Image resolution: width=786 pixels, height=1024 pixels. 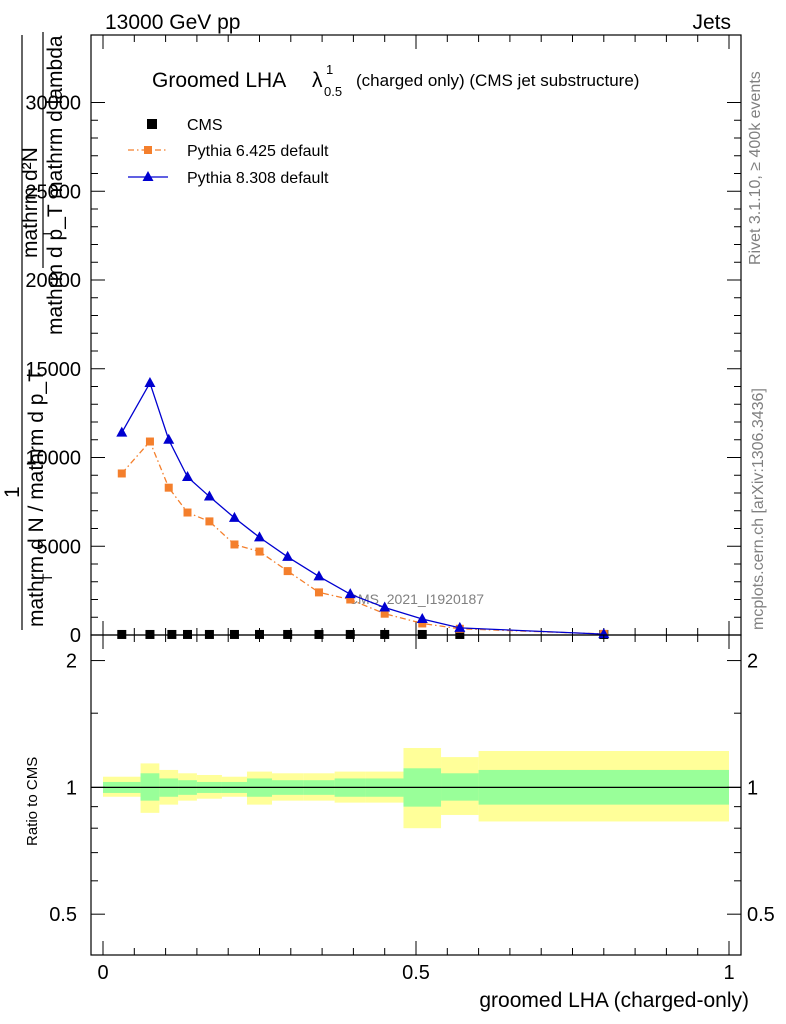 What do you see at coordinates (755, 168) in the screenshot?
I see `rivet-version-label: Rivet 3.1.10, ≥ 400k events` at bounding box center [755, 168].